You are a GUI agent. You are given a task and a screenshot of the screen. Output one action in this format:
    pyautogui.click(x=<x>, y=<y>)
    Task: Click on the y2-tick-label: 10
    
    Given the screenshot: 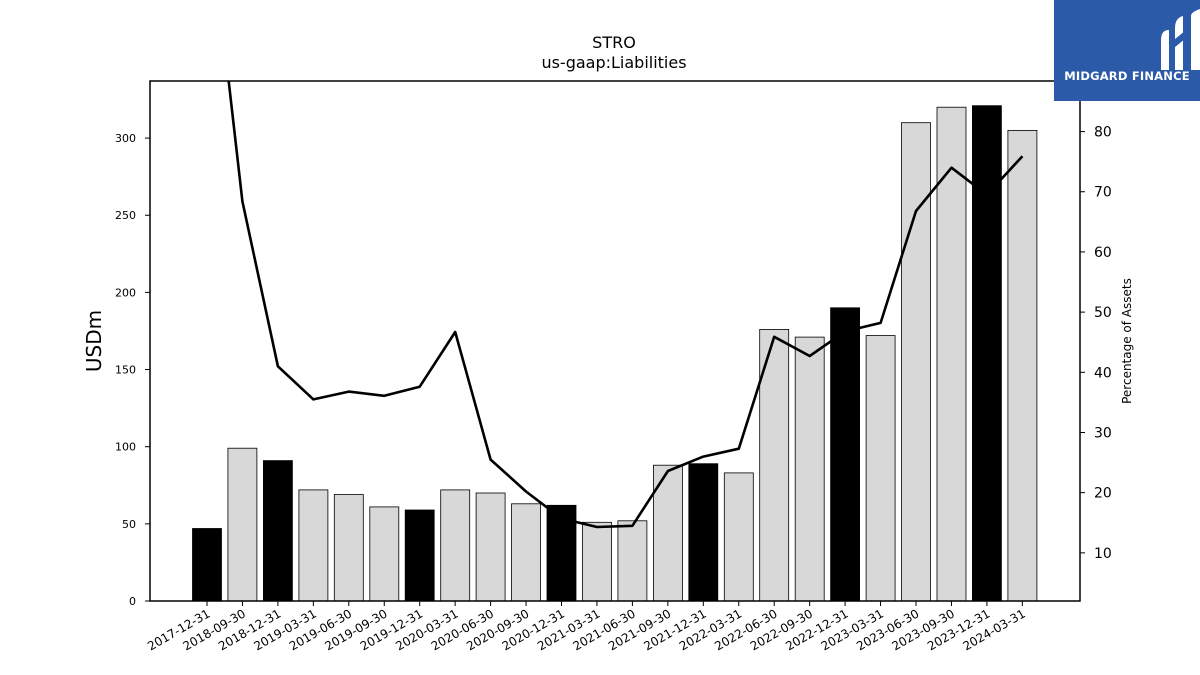 What is the action you would take?
    pyautogui.click(x=1103, y=554)
    